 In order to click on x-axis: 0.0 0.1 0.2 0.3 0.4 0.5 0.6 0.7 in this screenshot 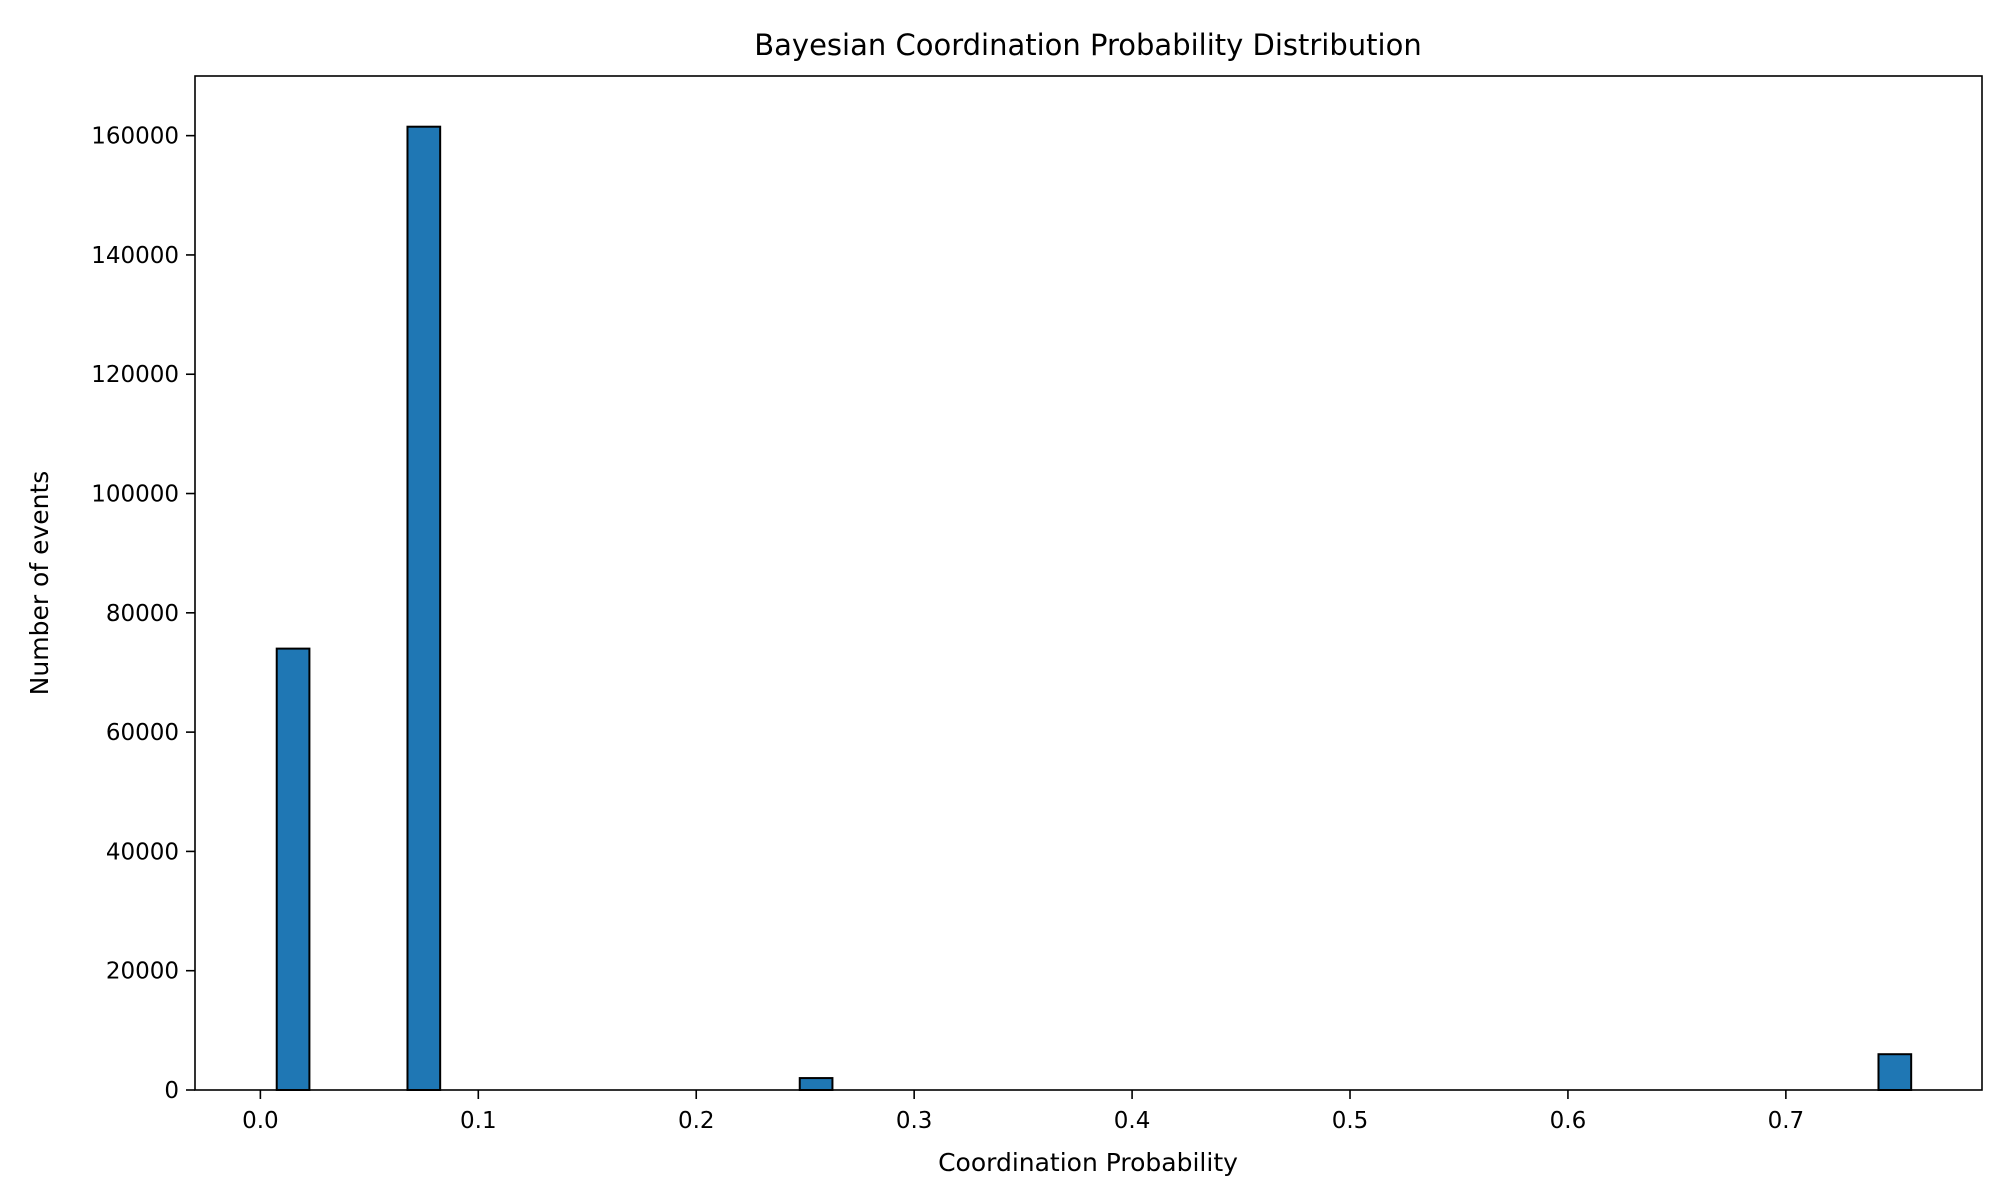, I will do `click(1023, 1112)`.